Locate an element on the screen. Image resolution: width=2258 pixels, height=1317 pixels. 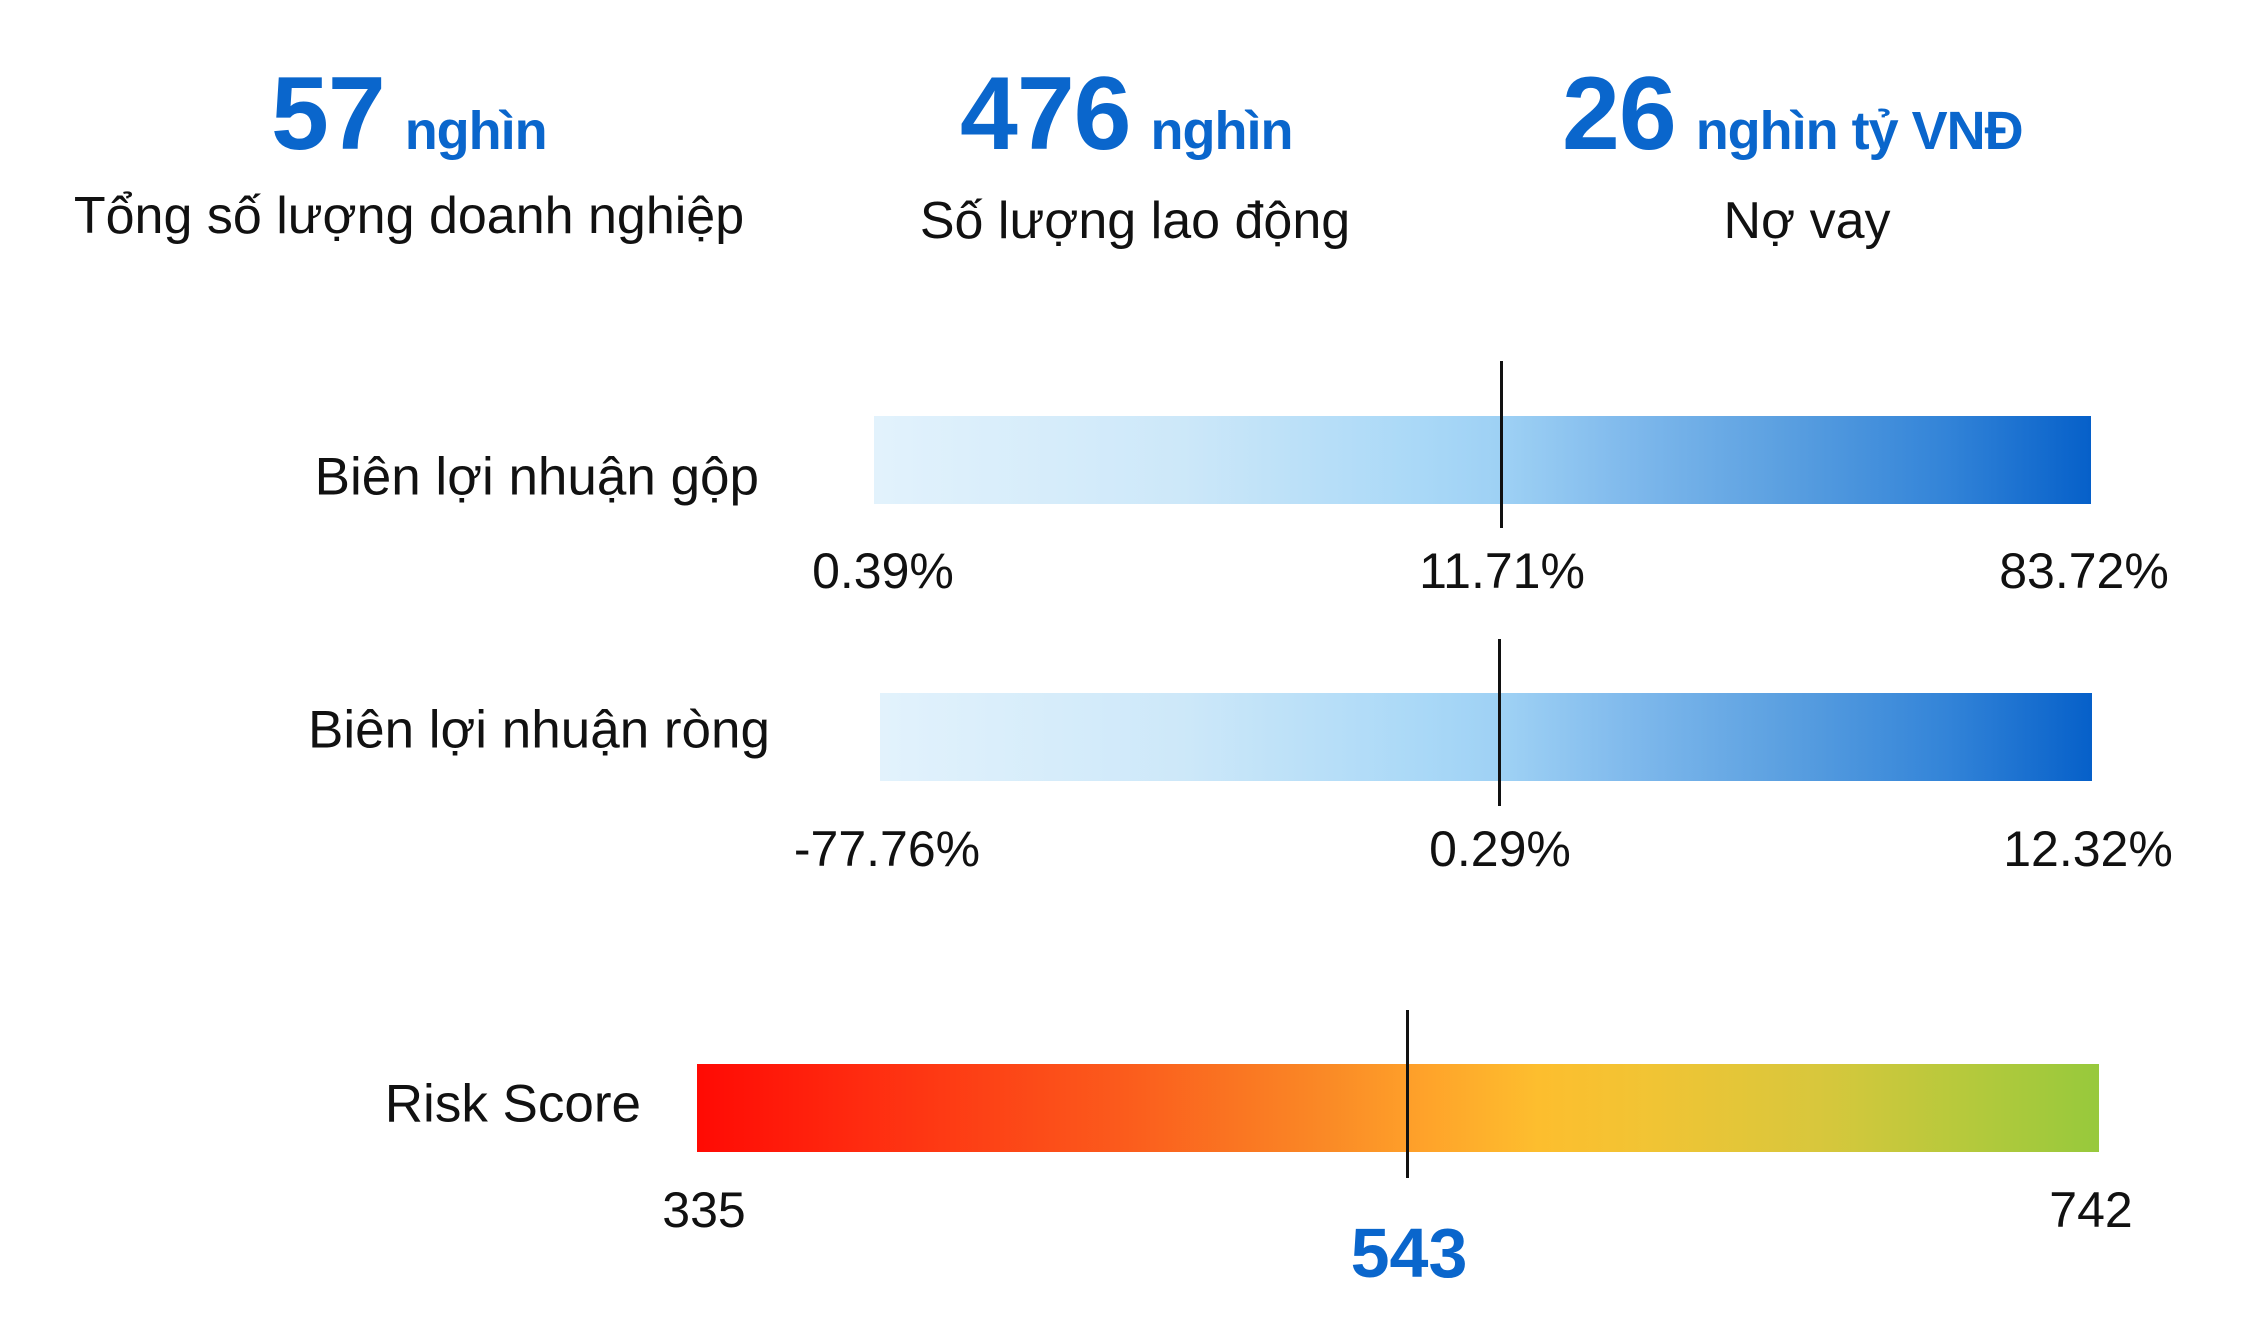
stat-number: 26 is located at coordinates (1619, 114).